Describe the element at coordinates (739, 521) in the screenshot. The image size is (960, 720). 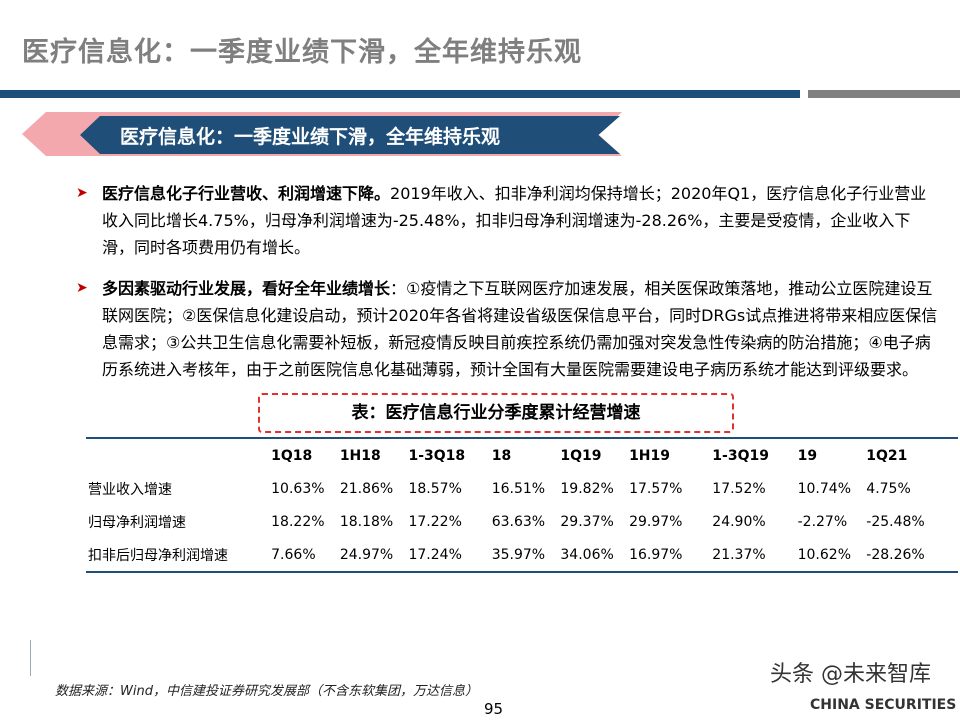
I see `table-cell: 24.90%` at that location.